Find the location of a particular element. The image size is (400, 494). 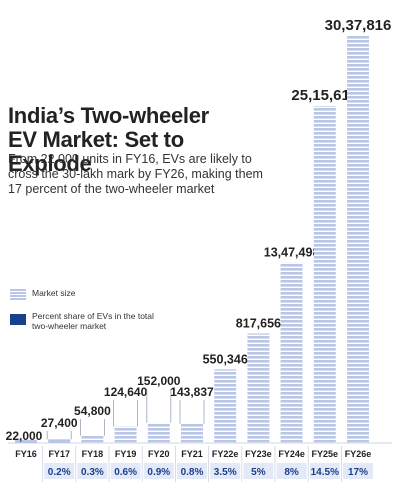

share-box-FY24e is located at coordinates (291, 471).